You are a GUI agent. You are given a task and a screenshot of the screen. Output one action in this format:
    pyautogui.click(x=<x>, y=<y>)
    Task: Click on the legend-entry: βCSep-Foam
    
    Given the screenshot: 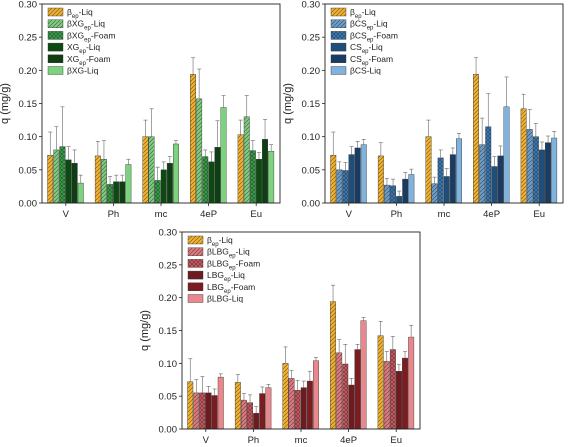 What is the action you would take?
    pyautogui.click(x=374, y=36)
    